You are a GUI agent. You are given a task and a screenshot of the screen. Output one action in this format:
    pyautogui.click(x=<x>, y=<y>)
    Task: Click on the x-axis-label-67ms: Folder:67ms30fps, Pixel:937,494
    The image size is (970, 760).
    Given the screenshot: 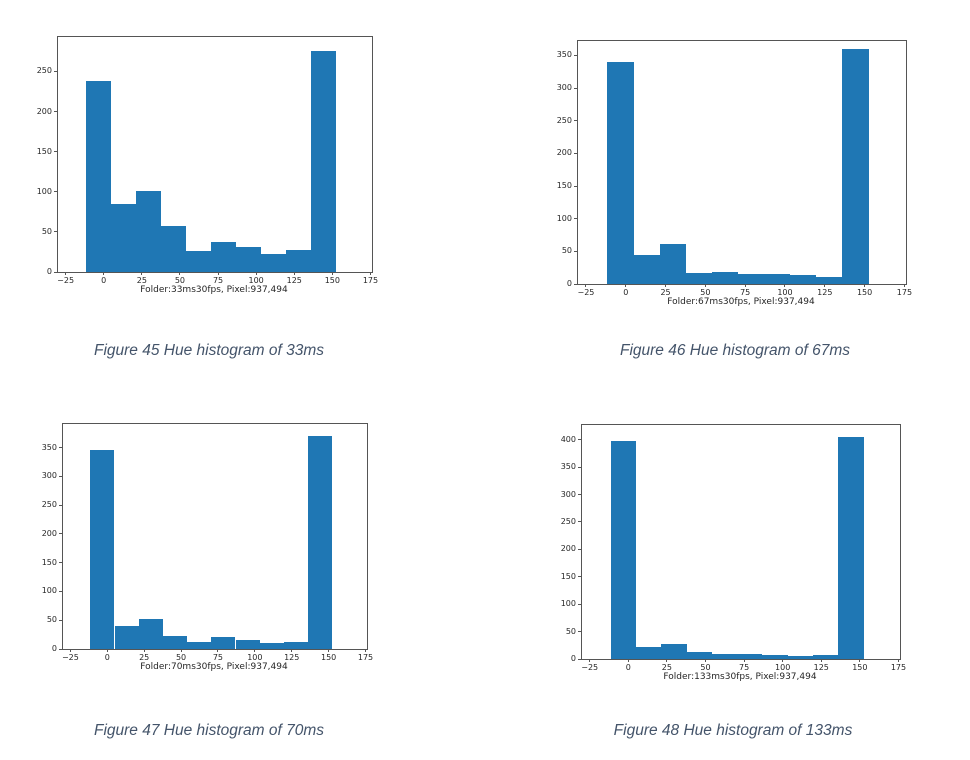 What is the action you would take?
    pyautogui.click(x=741, y=302)
    